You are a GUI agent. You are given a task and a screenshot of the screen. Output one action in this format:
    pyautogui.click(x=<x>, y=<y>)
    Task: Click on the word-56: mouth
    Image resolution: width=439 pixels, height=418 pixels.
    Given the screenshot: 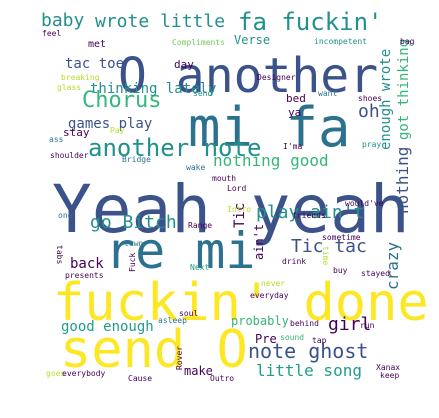 What is the action you would take?
    pyautogui.click(x=224, y=178)
    